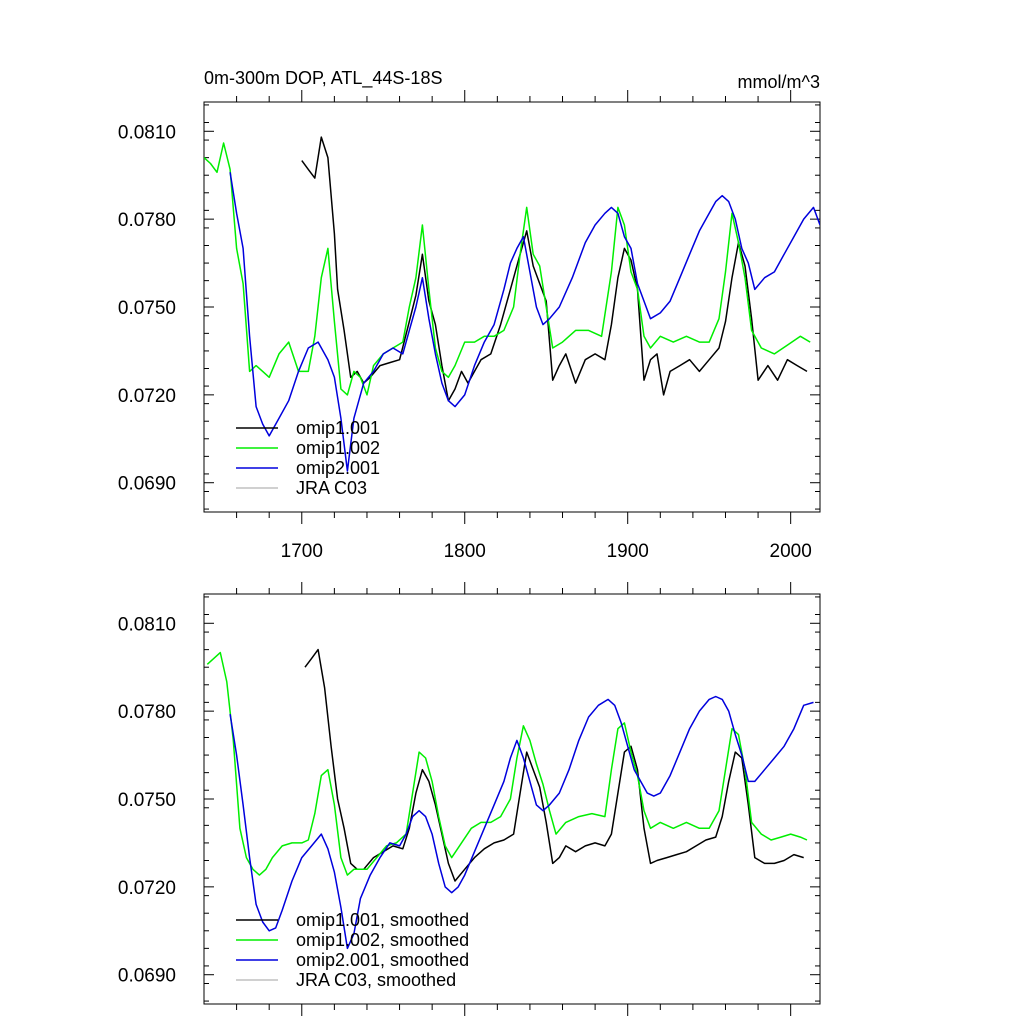  Describe the element at coordinates (554, 765) in the screenshot. I see `series-line-omip1-001-smoothed` at that location.